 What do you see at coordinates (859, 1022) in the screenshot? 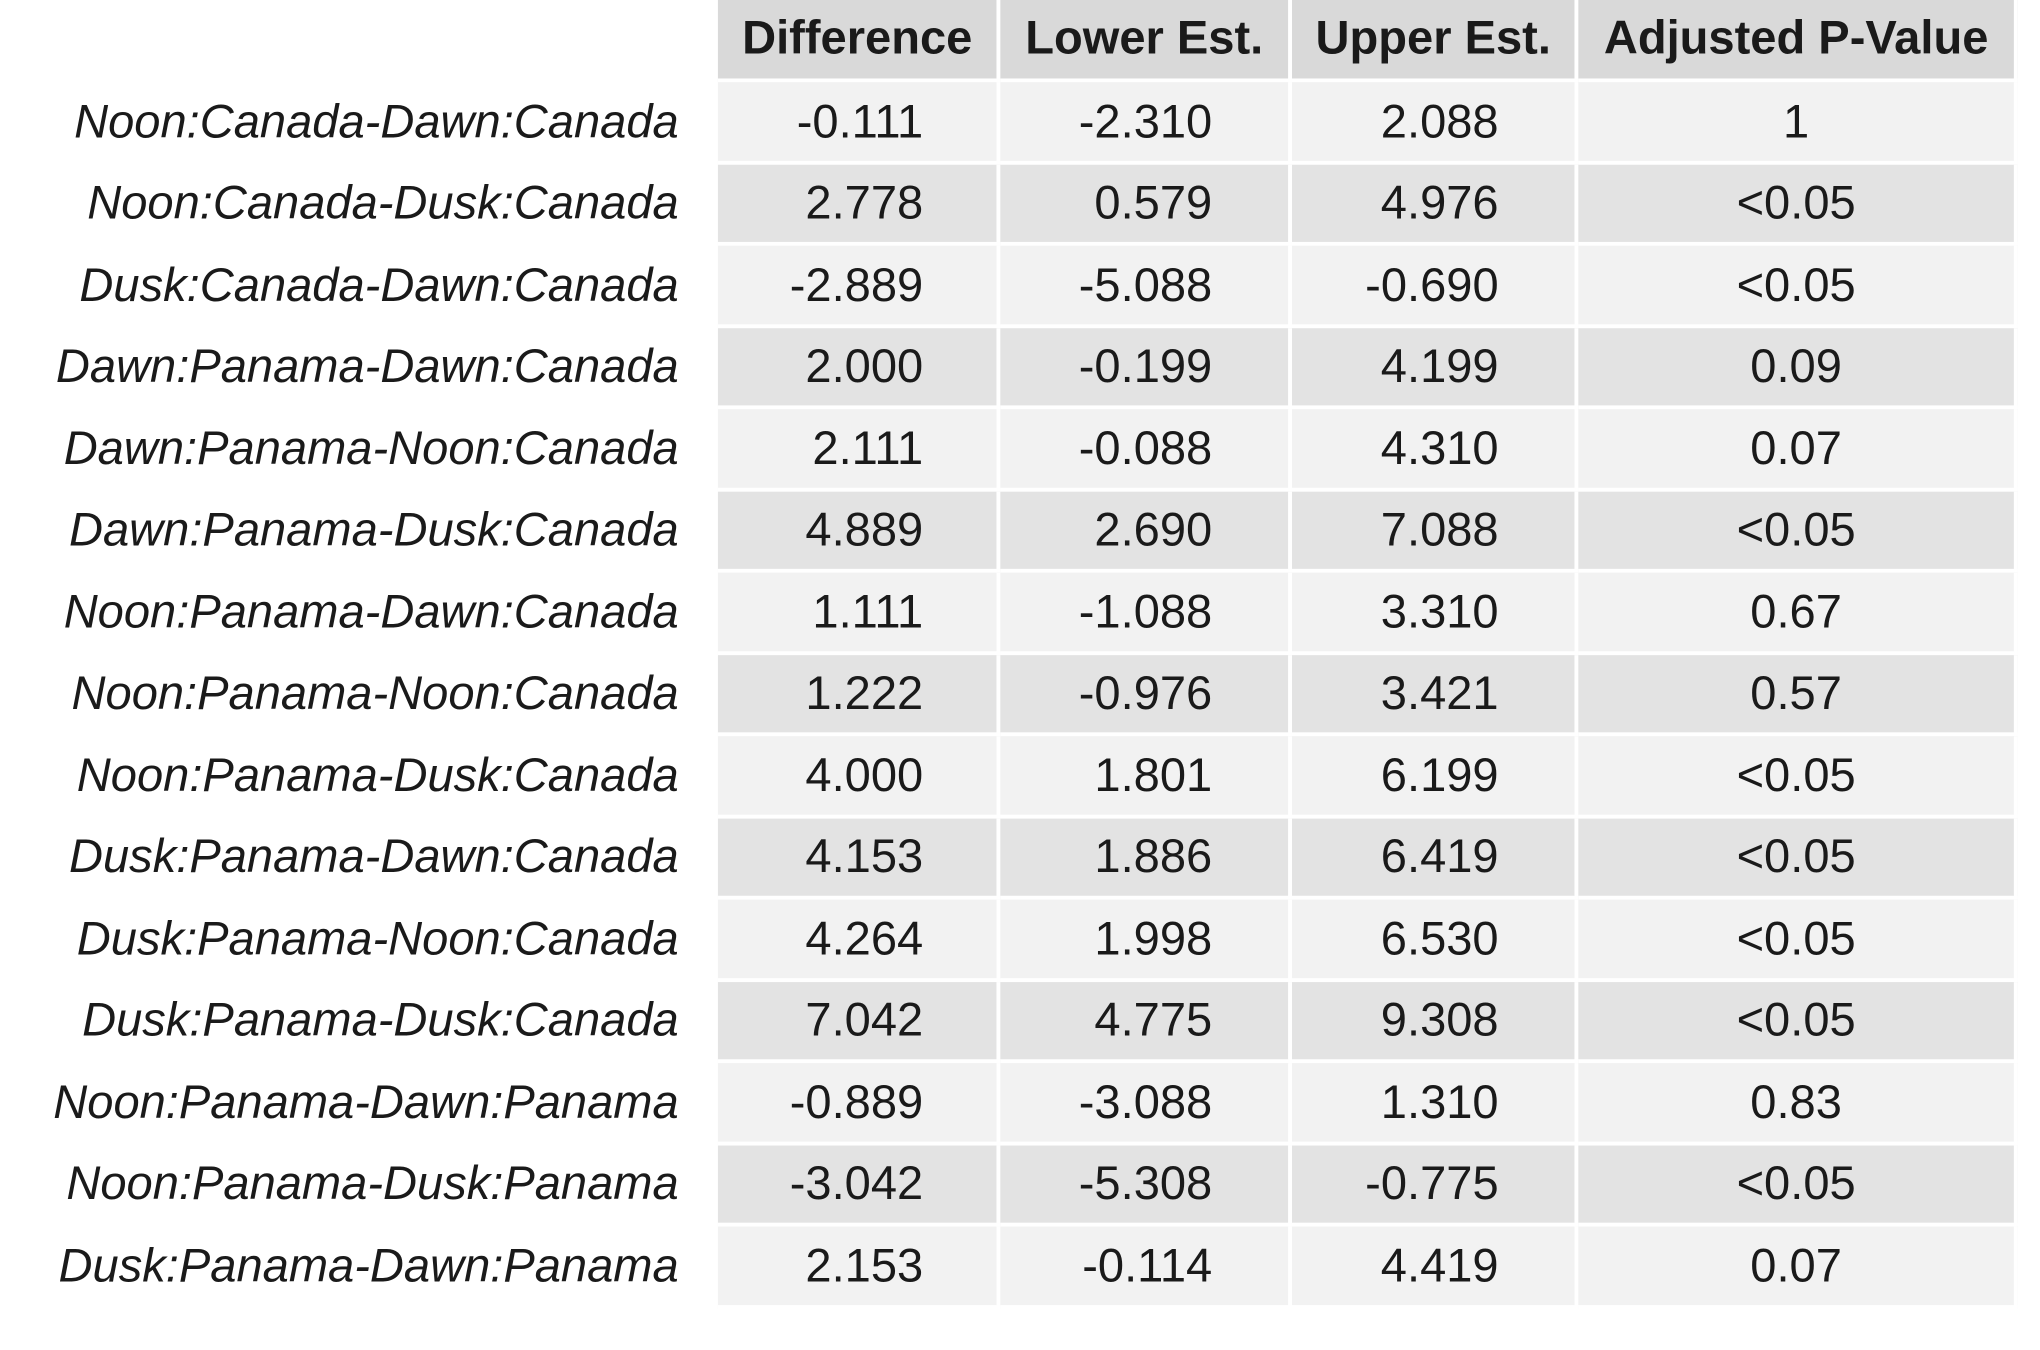
I see `difference-cell: 7.042` at bounding box center [859, 1022].